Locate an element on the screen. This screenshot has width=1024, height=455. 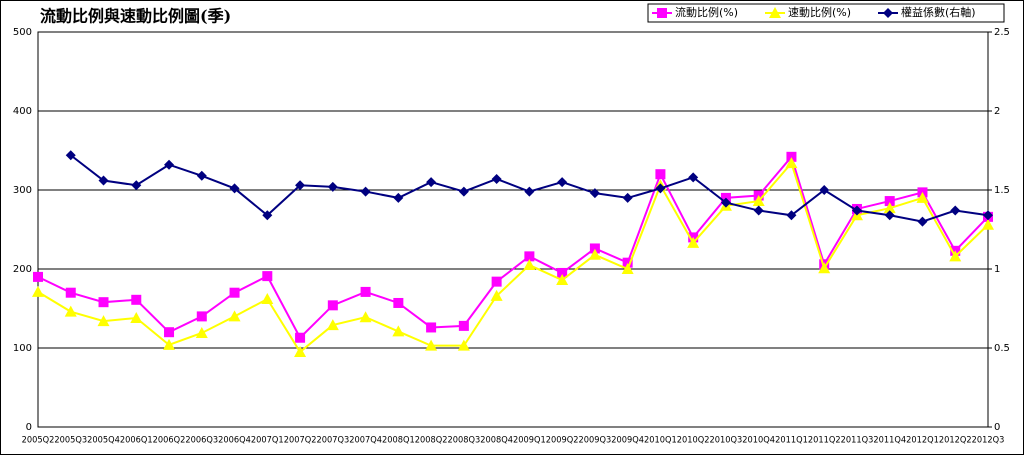
x-tick-label: 2012Q2 is located at coordinates (955, 441).